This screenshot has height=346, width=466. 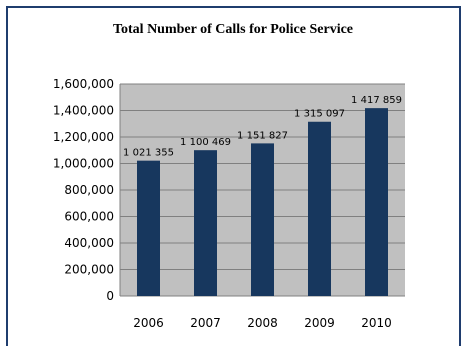 I want to click on y-tick-label: 200,000, so click(x=89, y=270).